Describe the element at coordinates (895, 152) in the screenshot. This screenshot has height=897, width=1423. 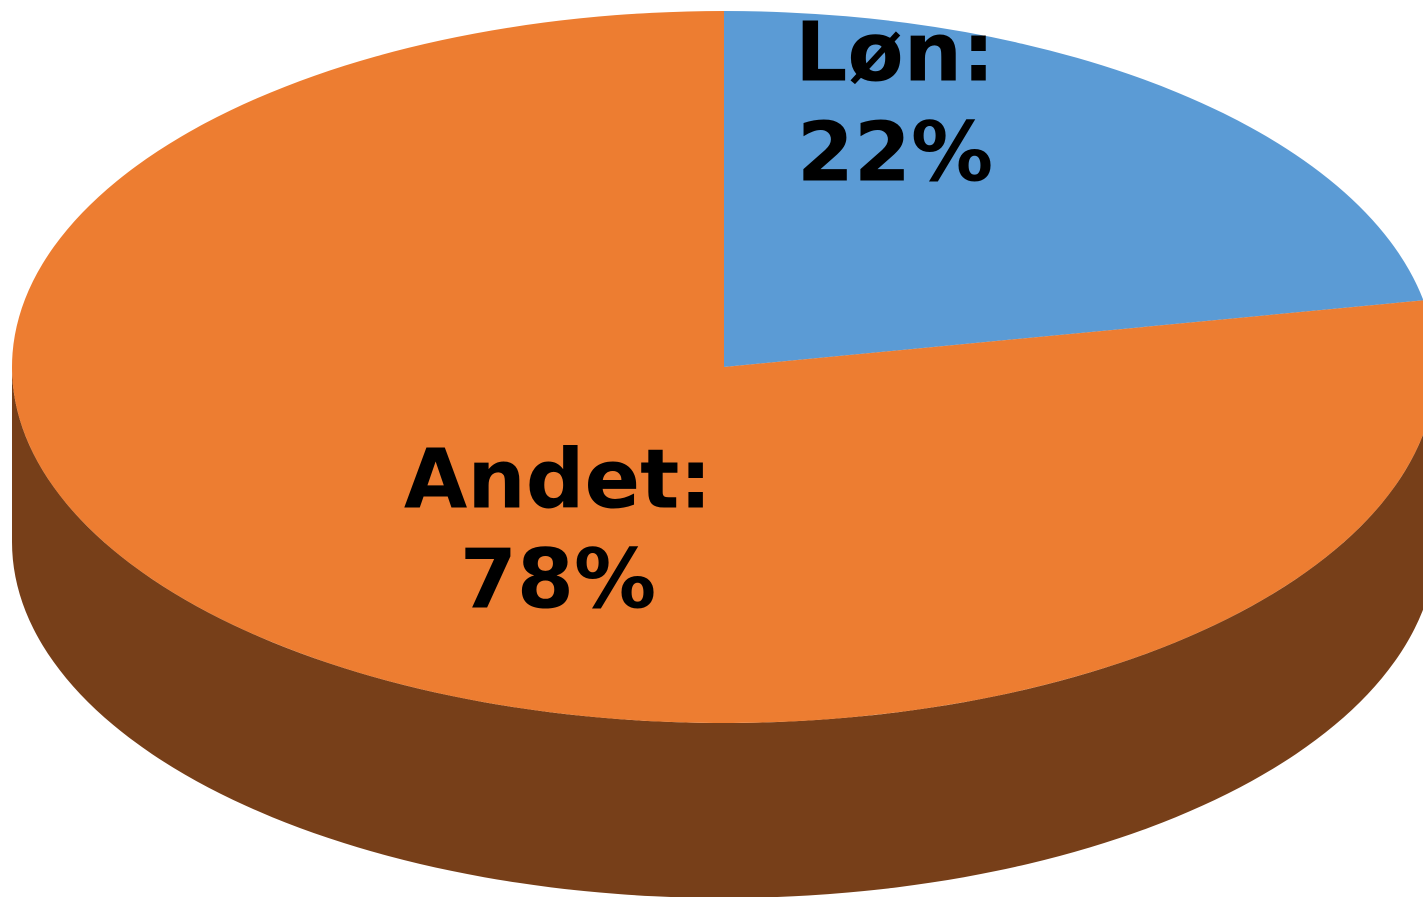
I see `slice-value-label: 22%` at that location.